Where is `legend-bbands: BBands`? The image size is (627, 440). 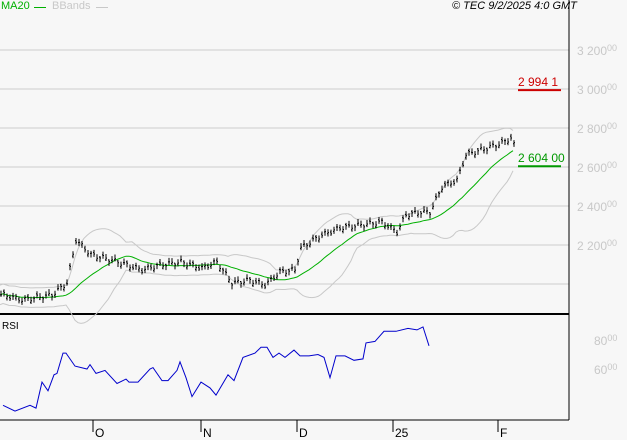
legend-bbands: BBands is located at coordinates (71, 6).